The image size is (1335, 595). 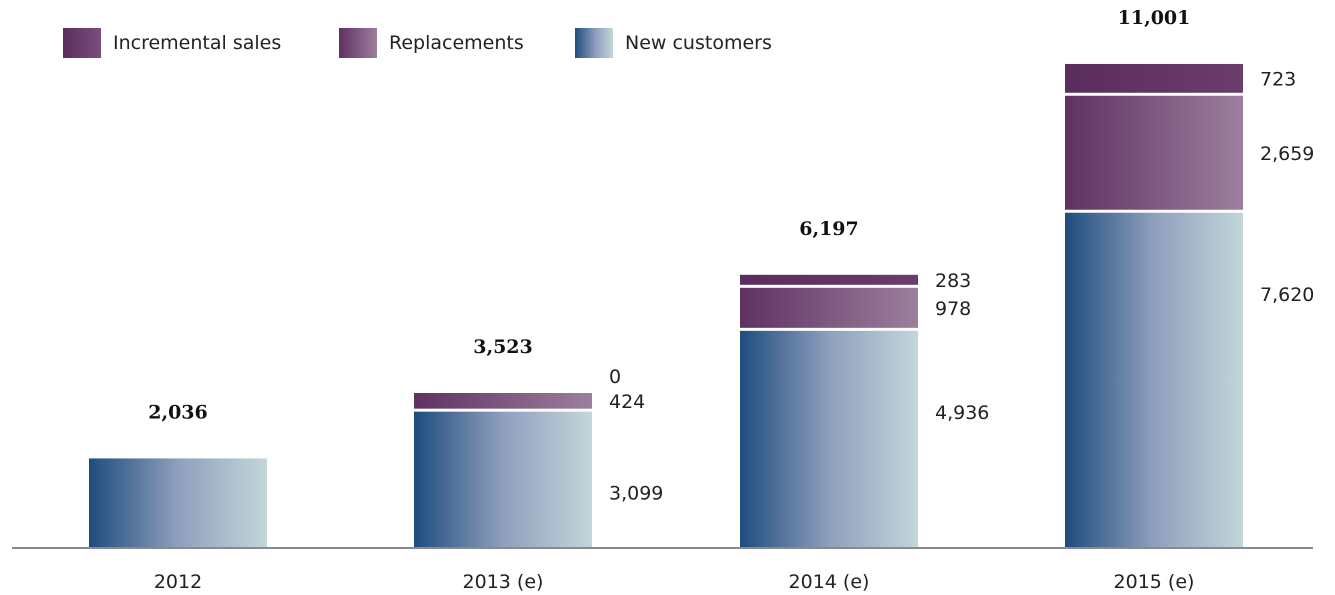 I want to click on total-label: 2,036, so click(x=178, y=412).